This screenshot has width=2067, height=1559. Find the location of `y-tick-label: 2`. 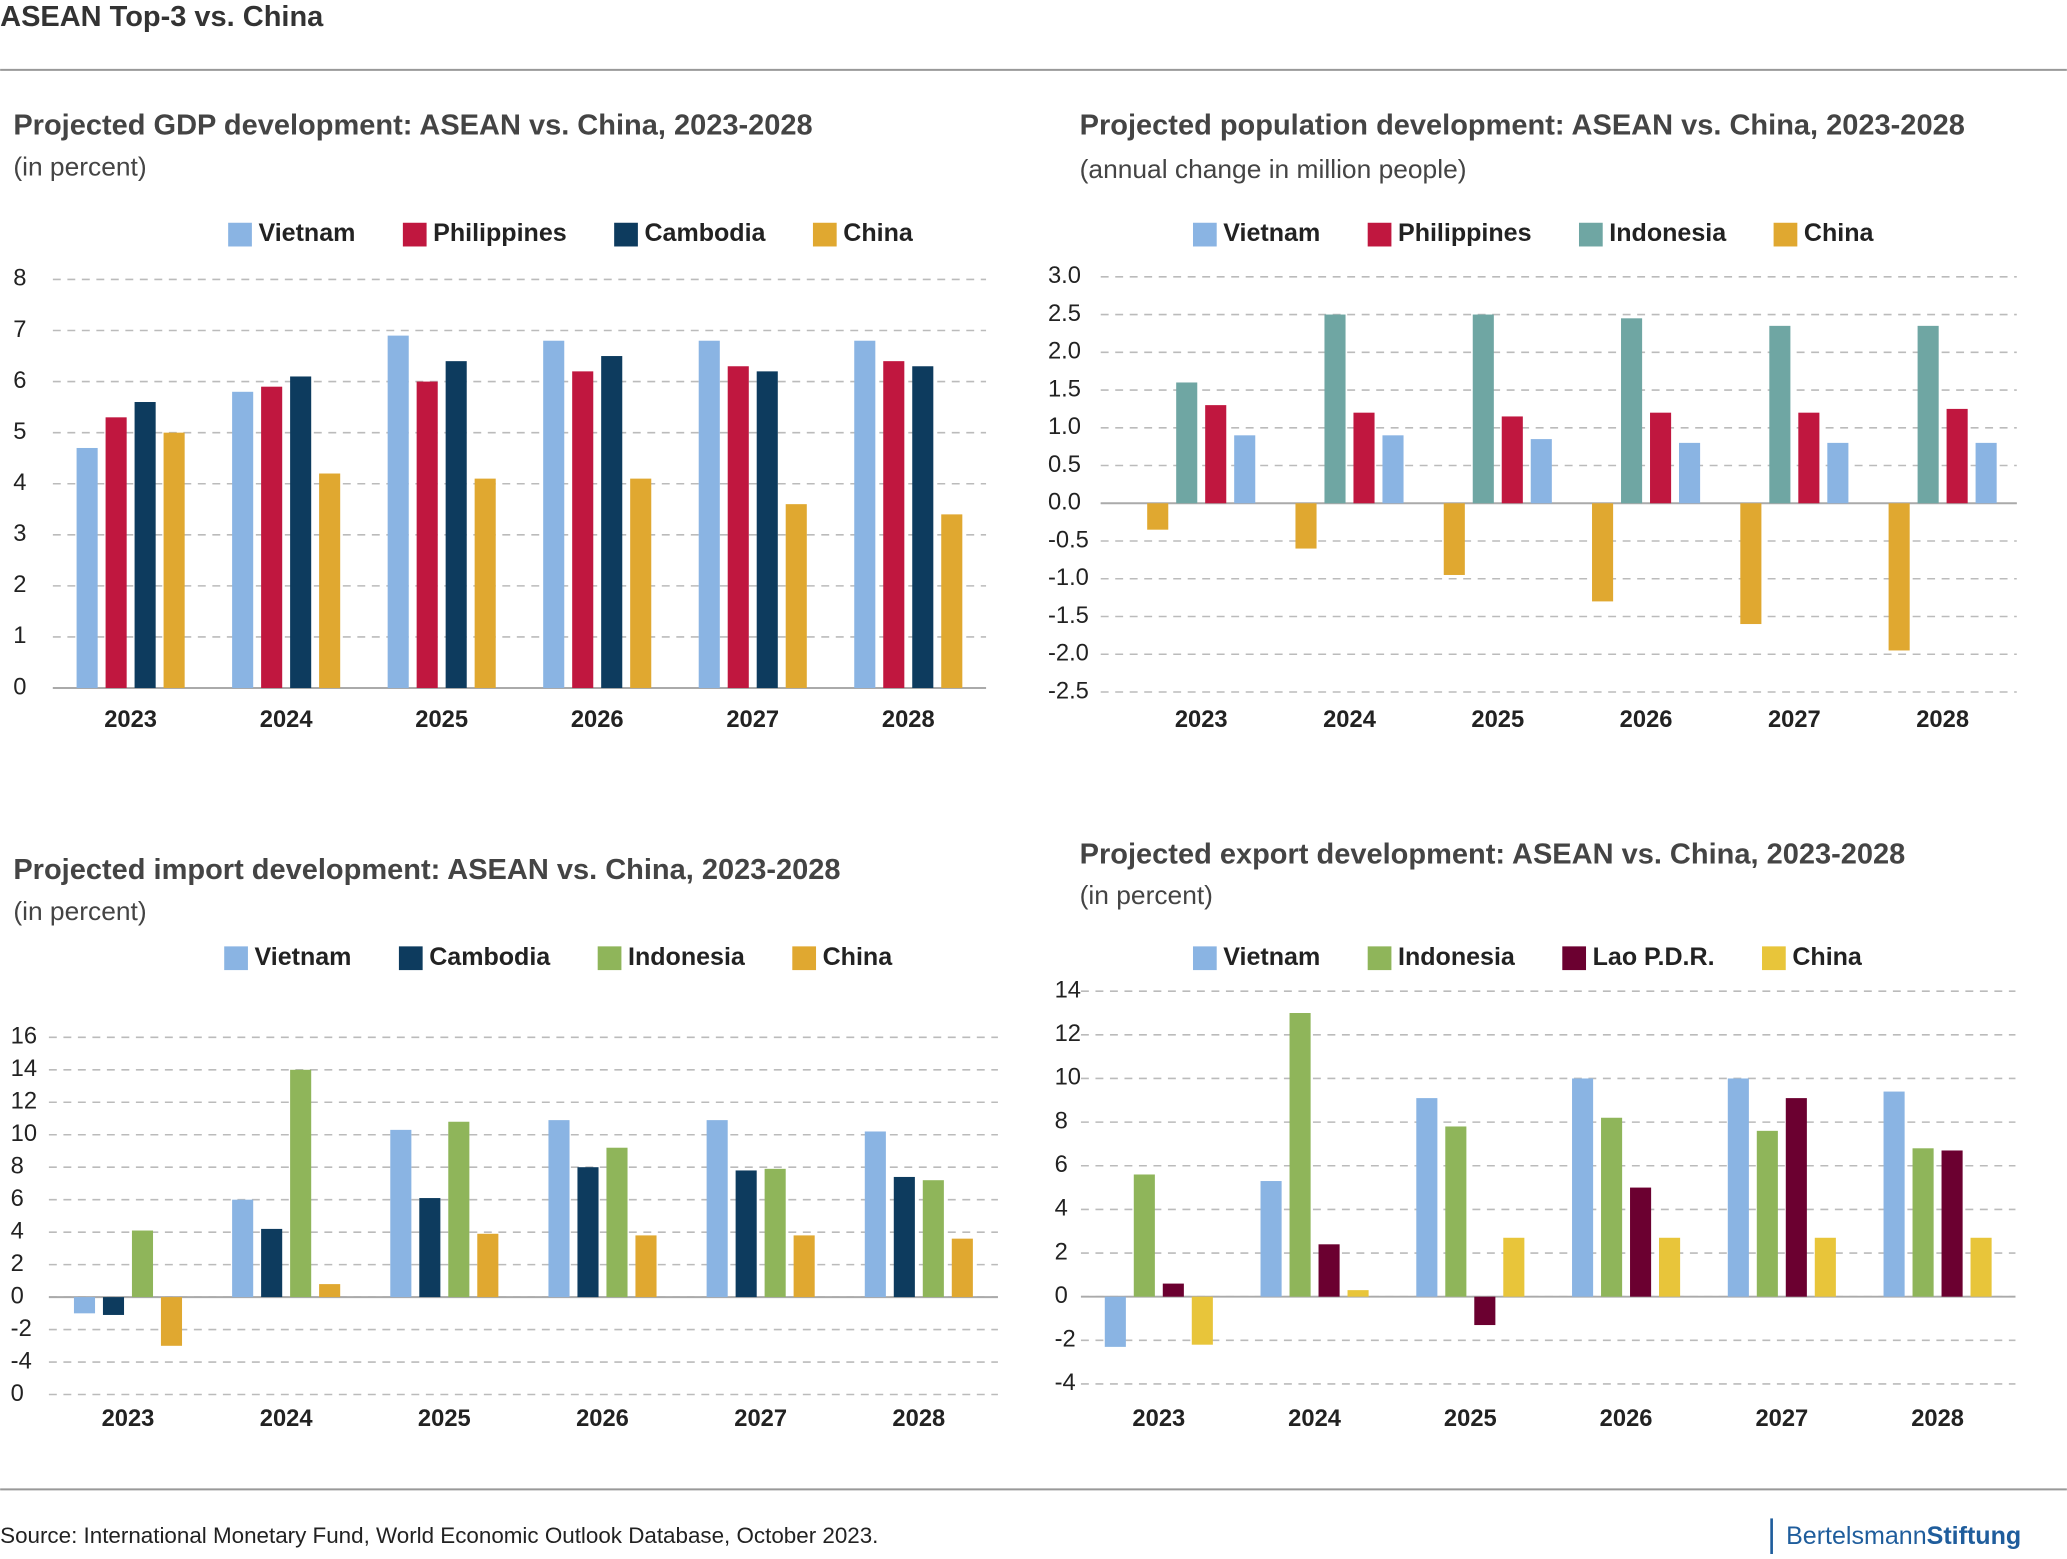

y-tick-label: 2 is located at coordinates (19, 585).